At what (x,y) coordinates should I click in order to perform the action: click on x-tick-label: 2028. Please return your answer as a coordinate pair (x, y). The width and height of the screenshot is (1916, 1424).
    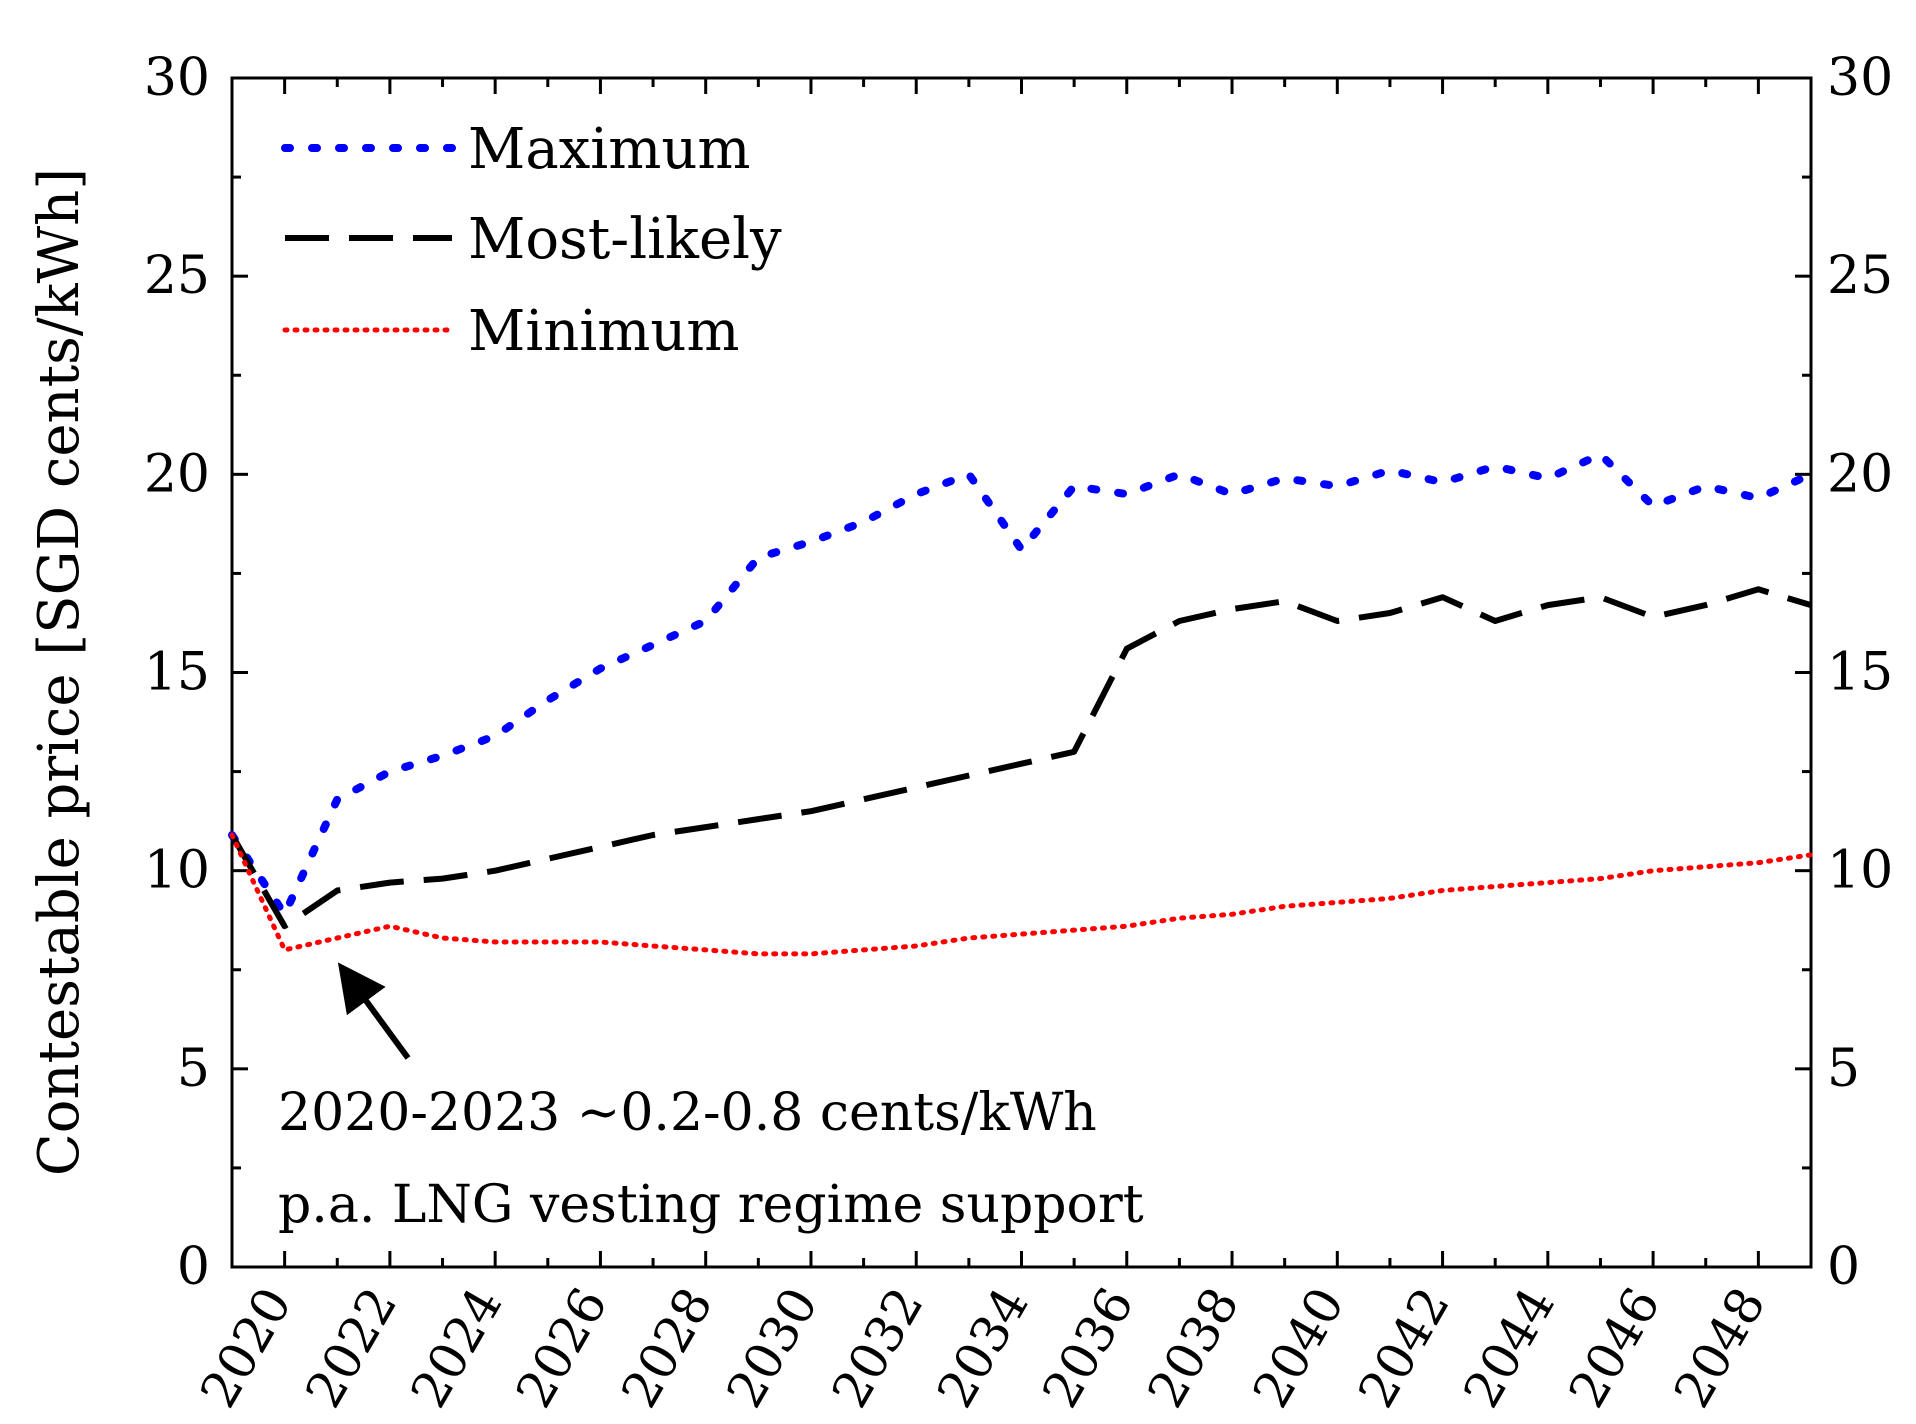
    Looking at the image, I should click on (667, 1347).